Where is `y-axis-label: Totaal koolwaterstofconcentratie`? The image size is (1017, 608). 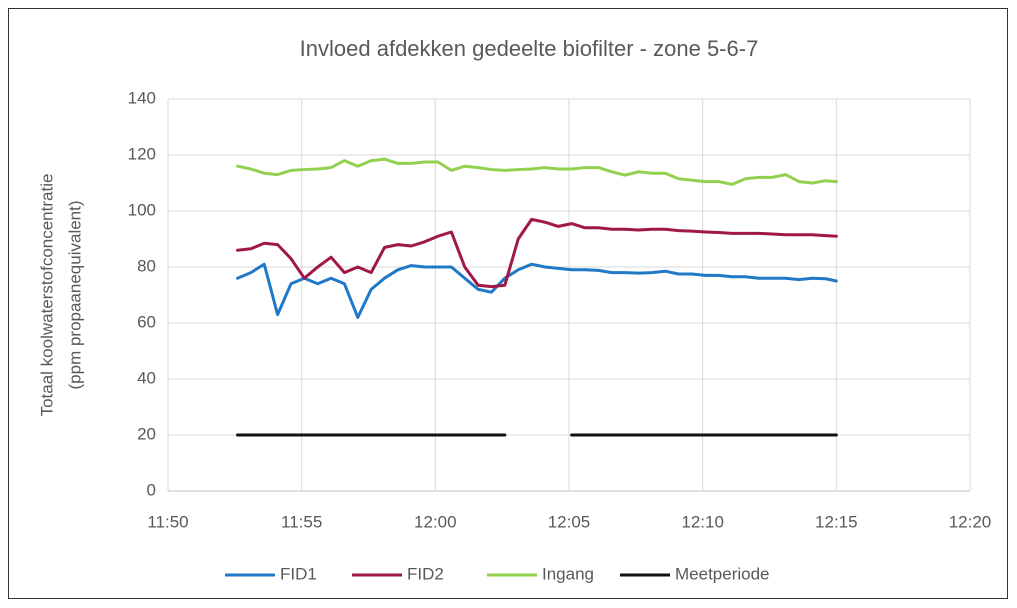
y-axis-label: Totaal koolwaterstofconcentratie is located at coordinates (46, 295).